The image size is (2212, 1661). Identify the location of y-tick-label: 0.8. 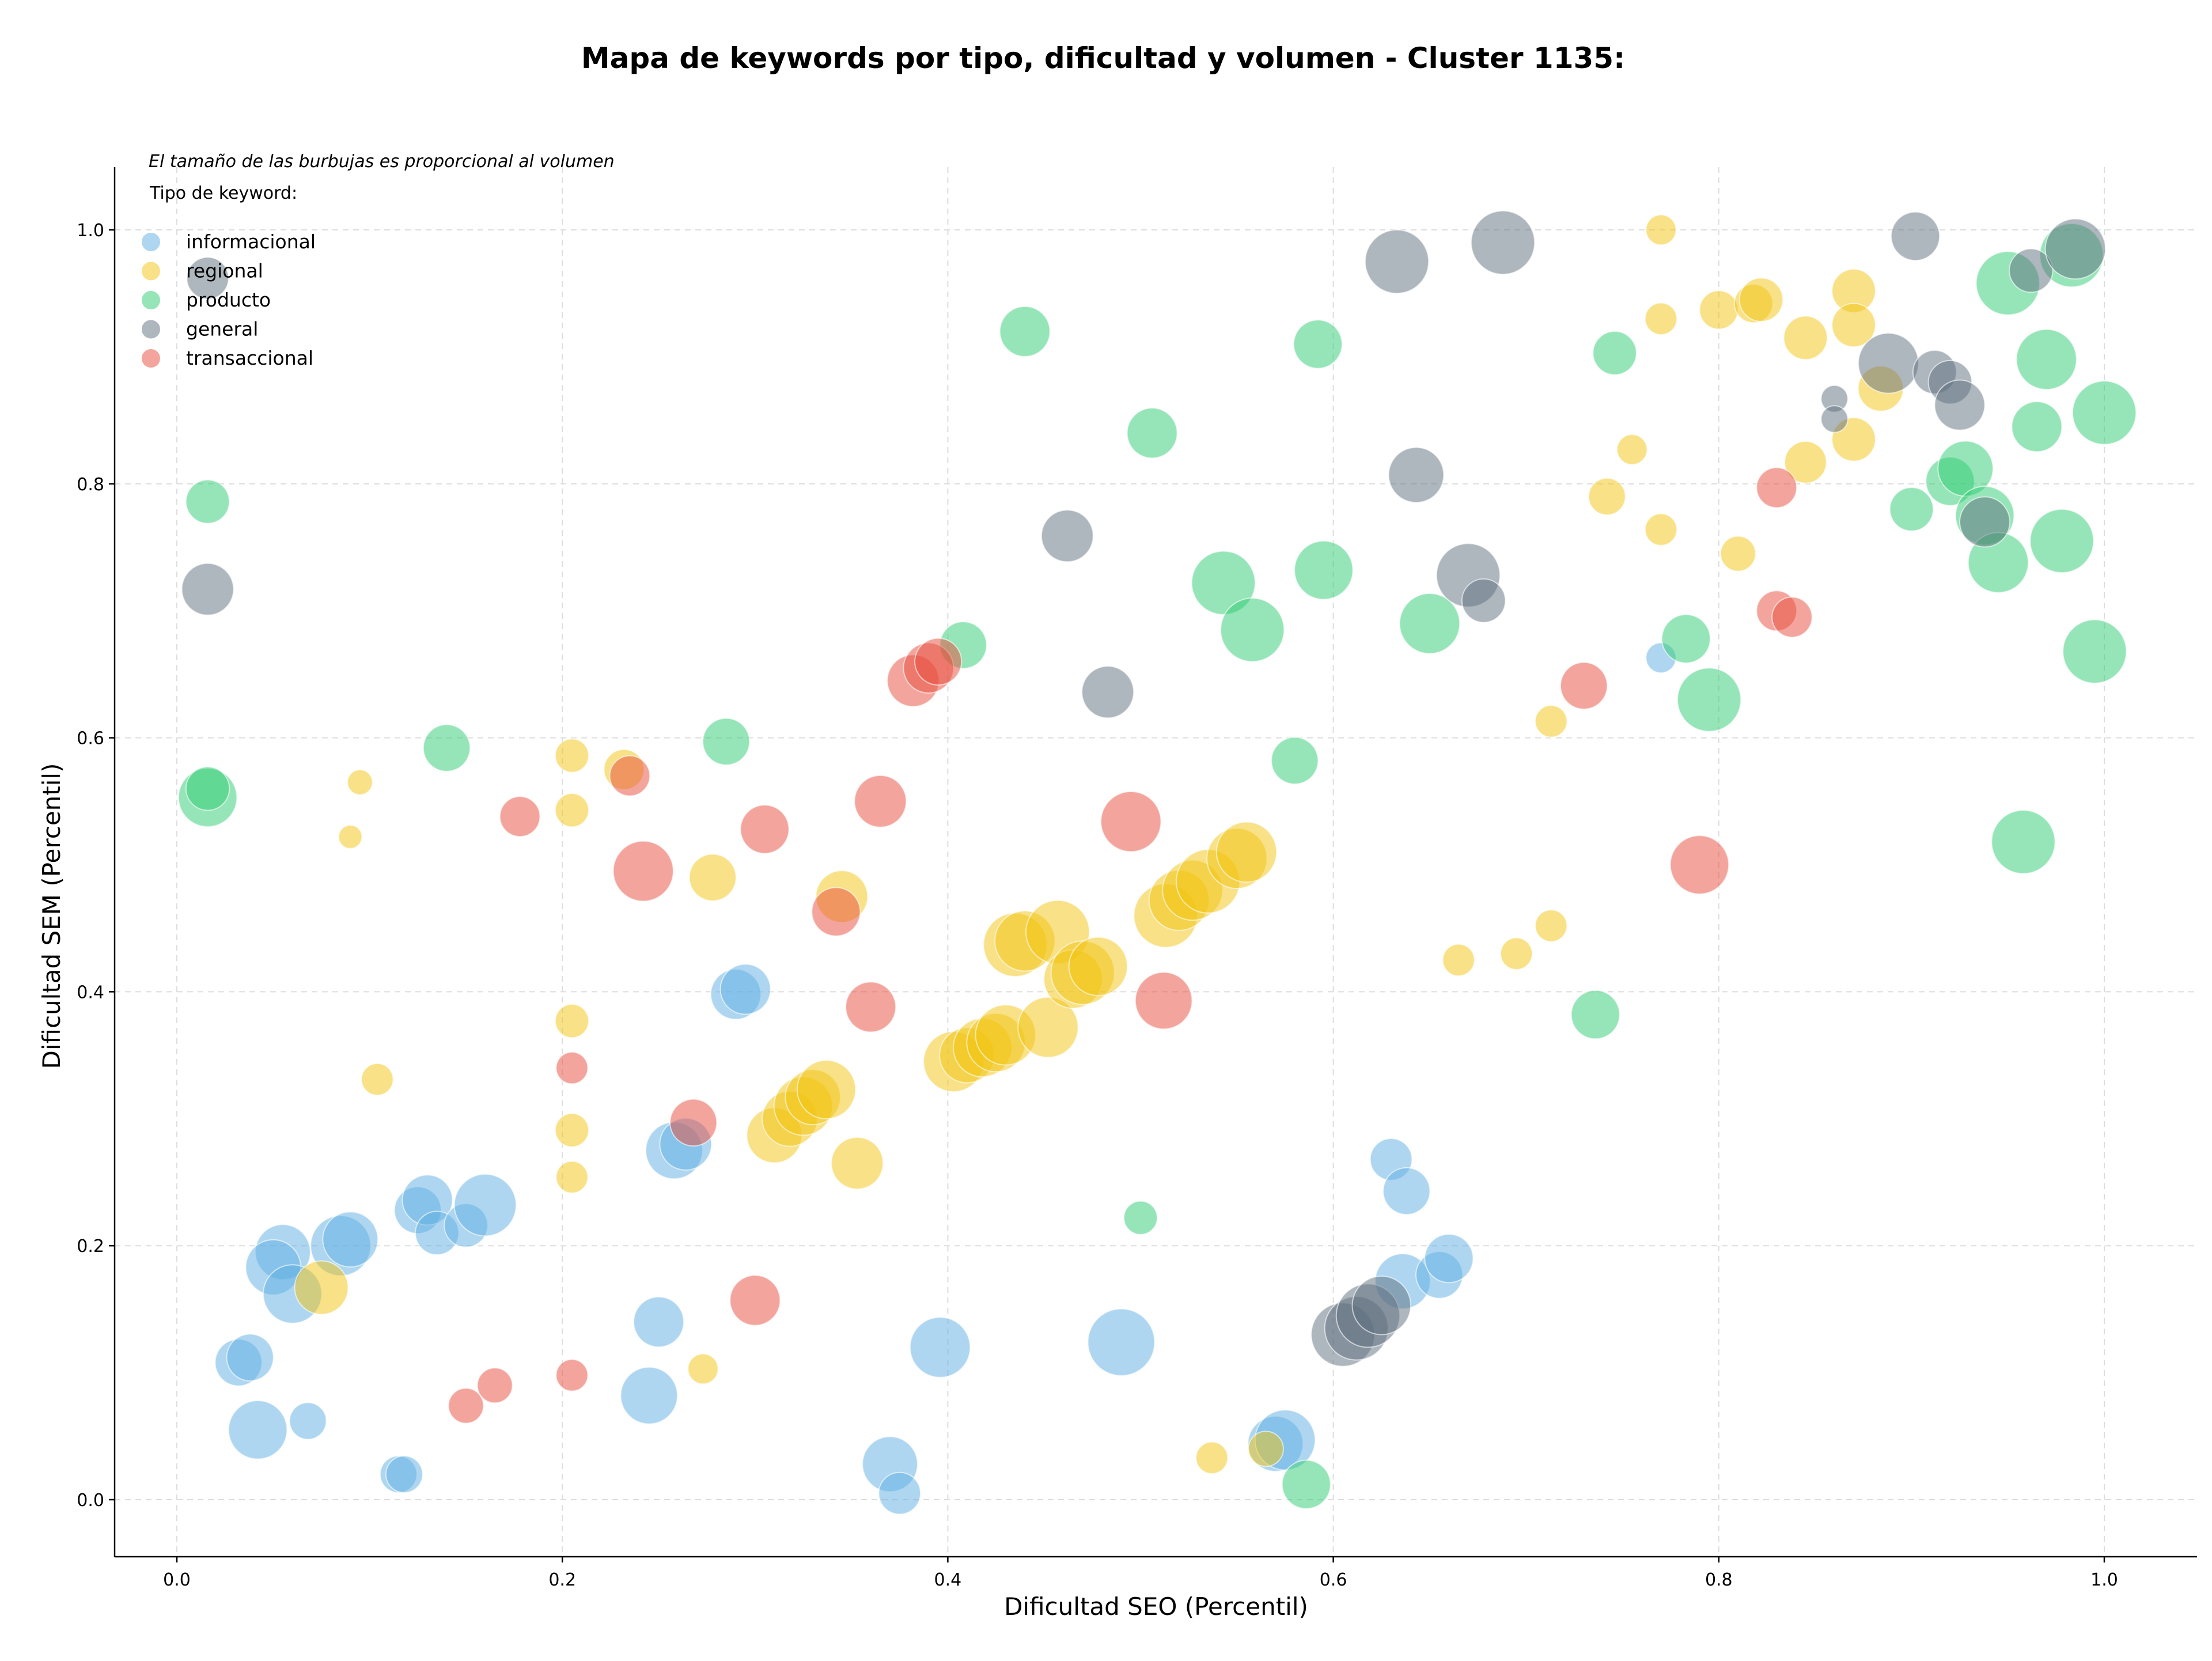
(90, 485).